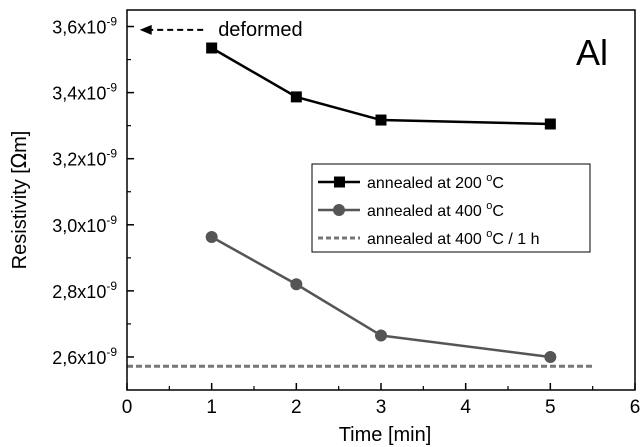  What do you see at coordinates (84, 26) in the screenshot?
I see `y-tick-label: 3,6x10⁻⁹` at bounding box center [84, 26].